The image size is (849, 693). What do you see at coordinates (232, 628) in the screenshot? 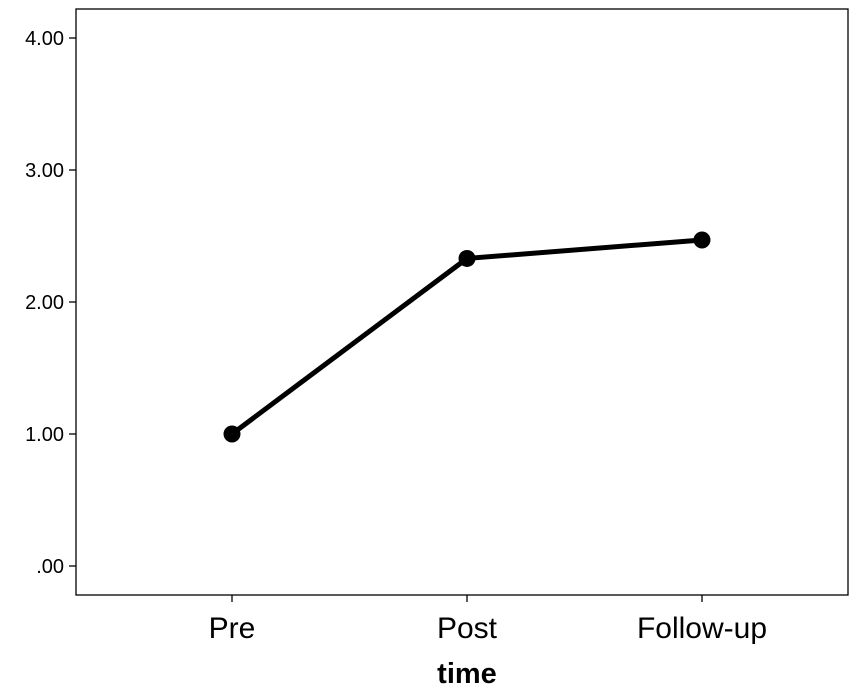
I see `x-tick-label: Pre` at bounding box center [232, 628].